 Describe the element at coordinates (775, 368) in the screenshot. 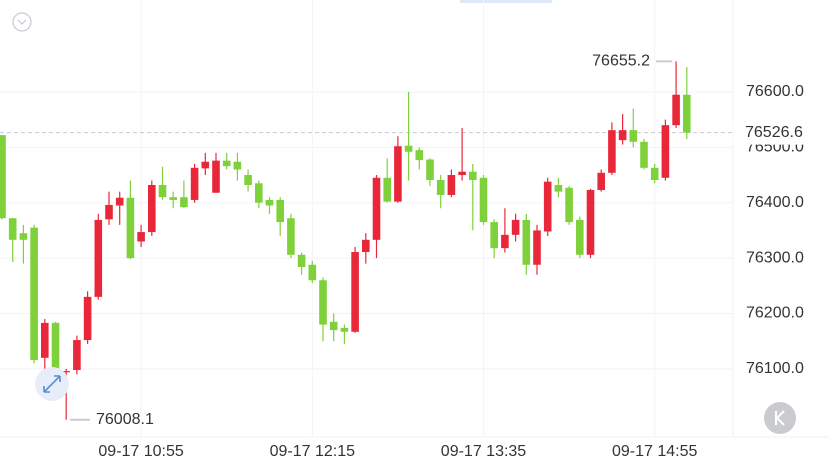

I see `y-tick-label: 76100.0` at that location.